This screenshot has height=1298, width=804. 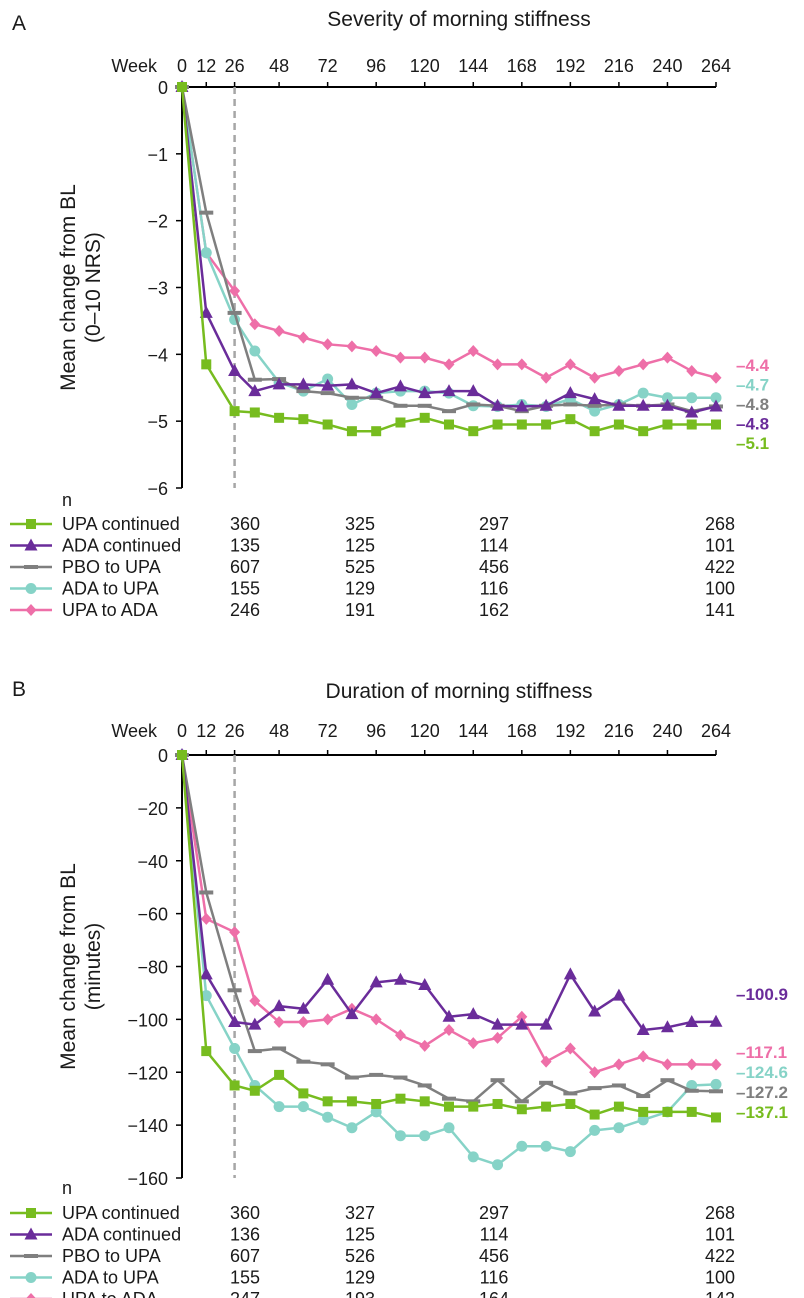 What do you see at coordinates (762, 1072) in the screenshot?
I see `end-label-ada-to-upa: –124.6` at bounding box center [762, 1072].